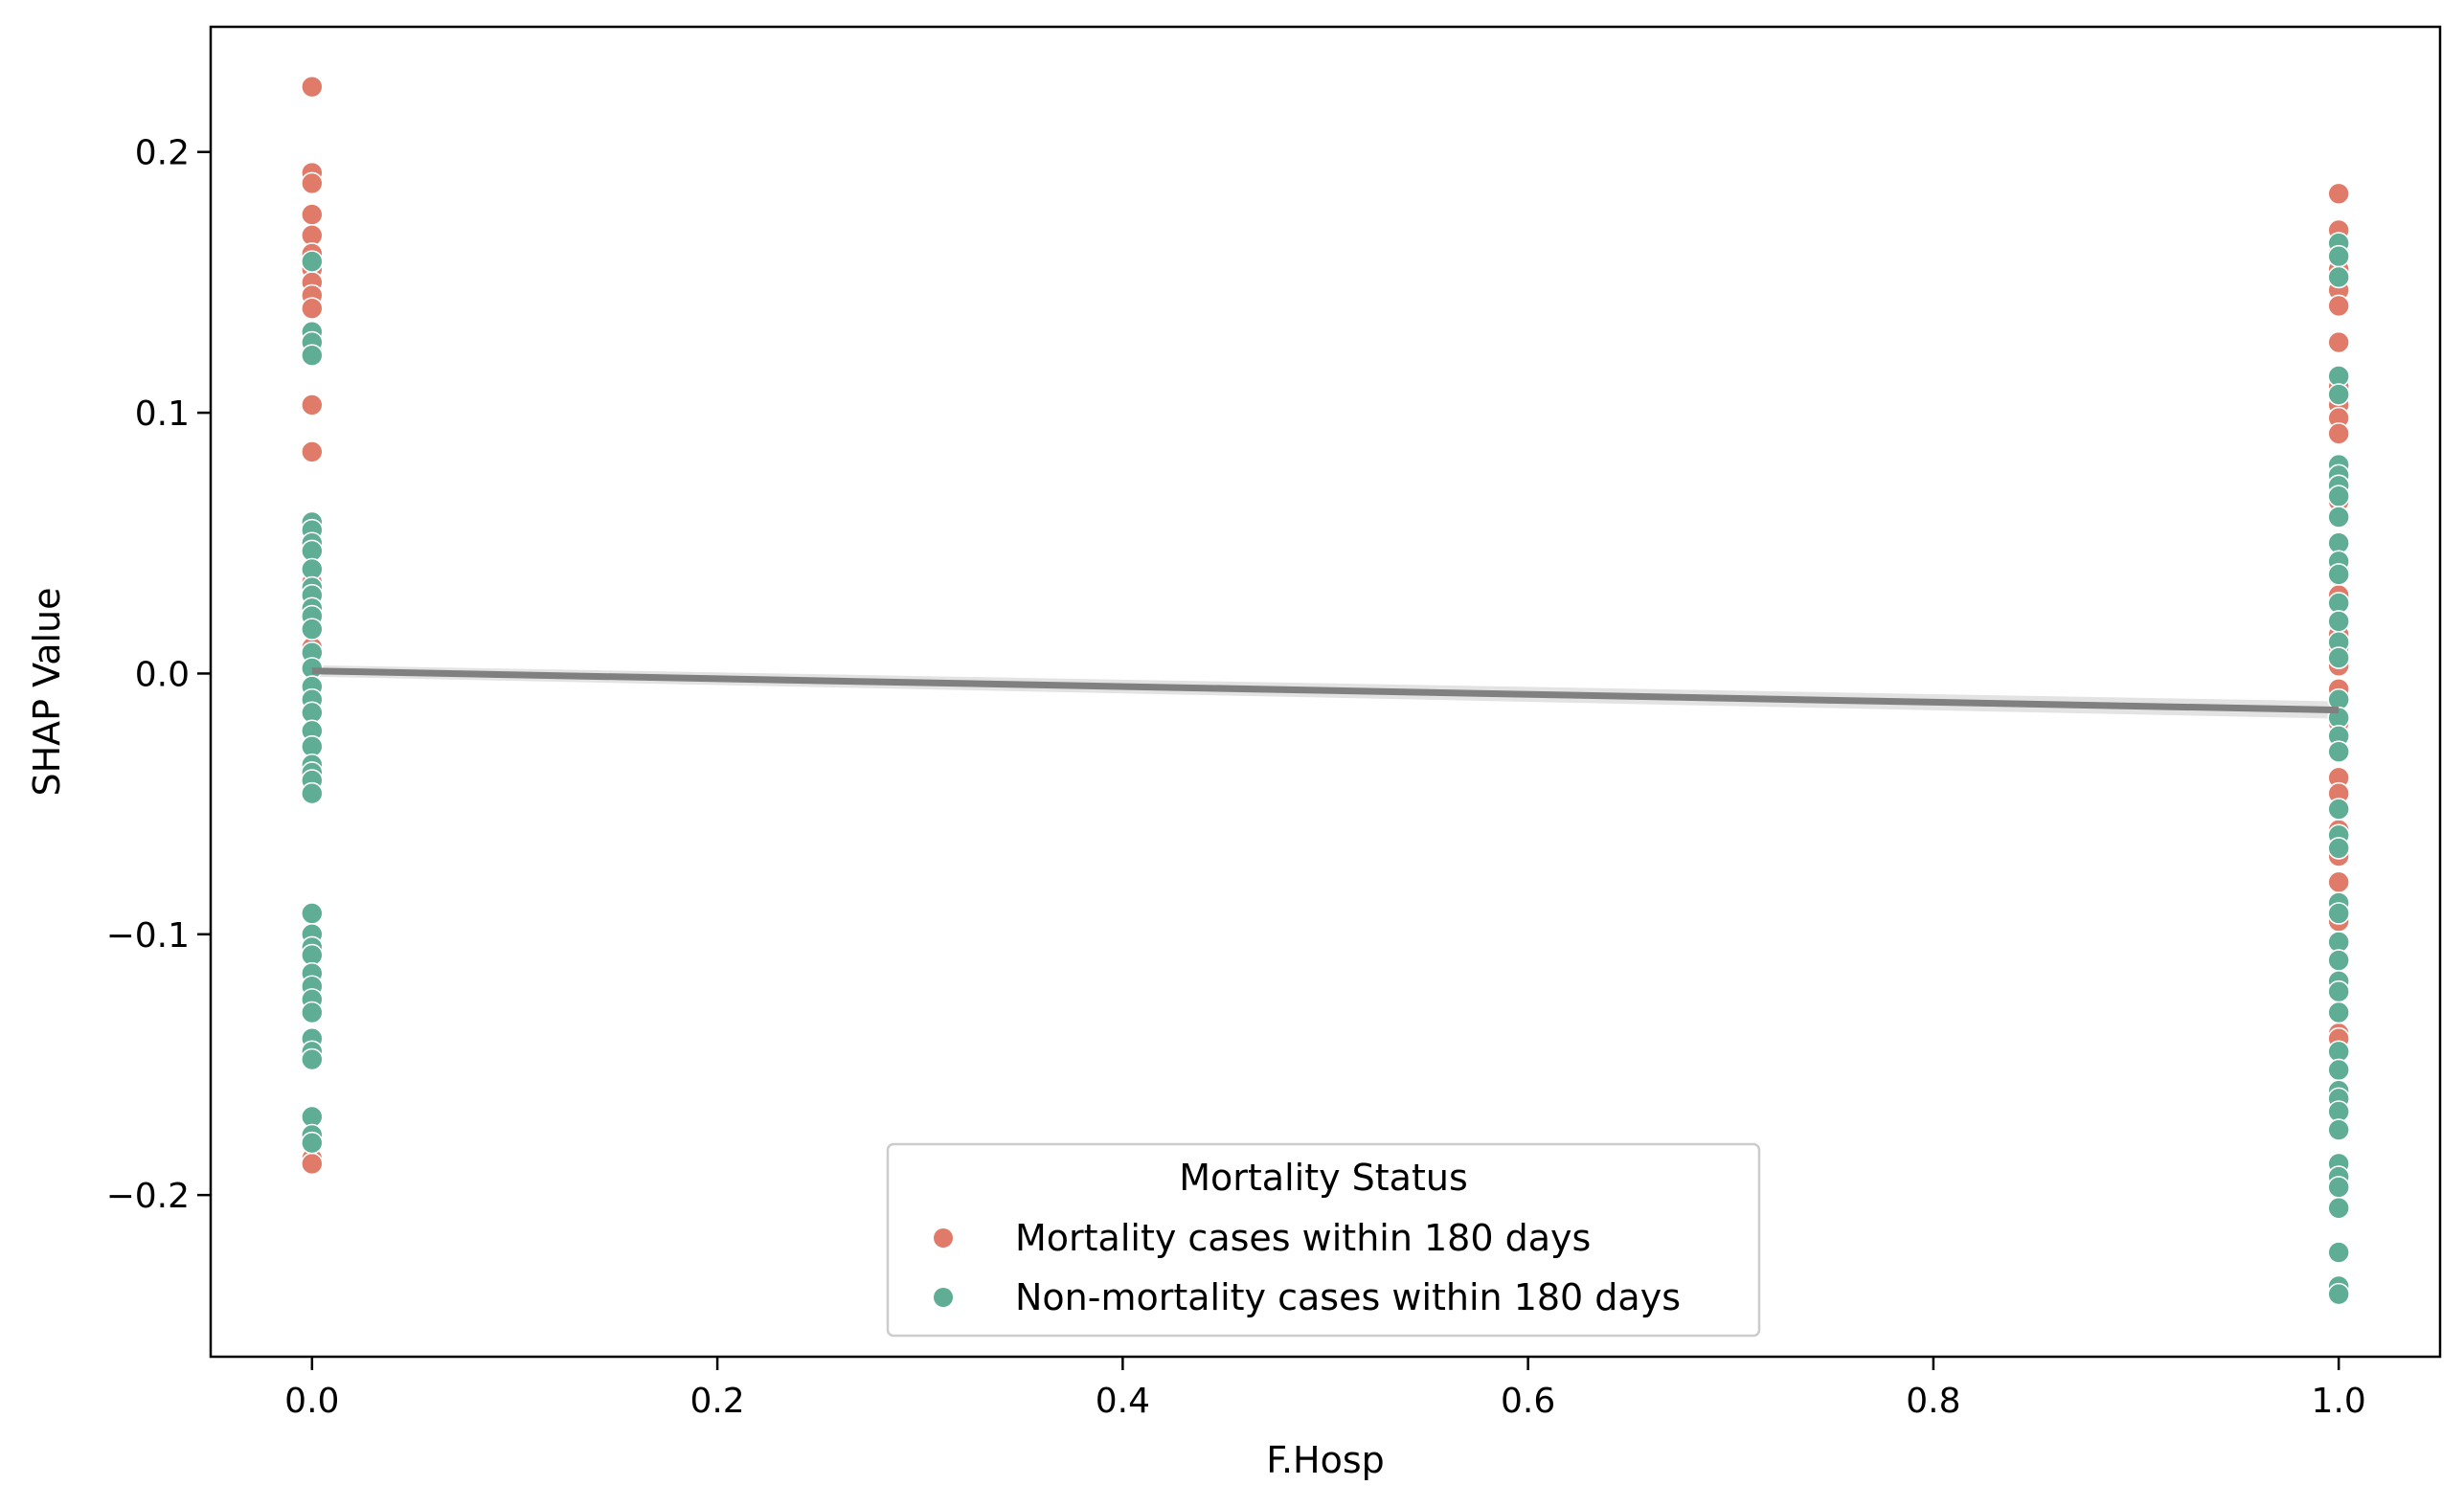 The image size is (2464, 1508). Describe the element at coordinates (162, 674) in the screenshot. I see `y-tick-label: 0.0` at that location.